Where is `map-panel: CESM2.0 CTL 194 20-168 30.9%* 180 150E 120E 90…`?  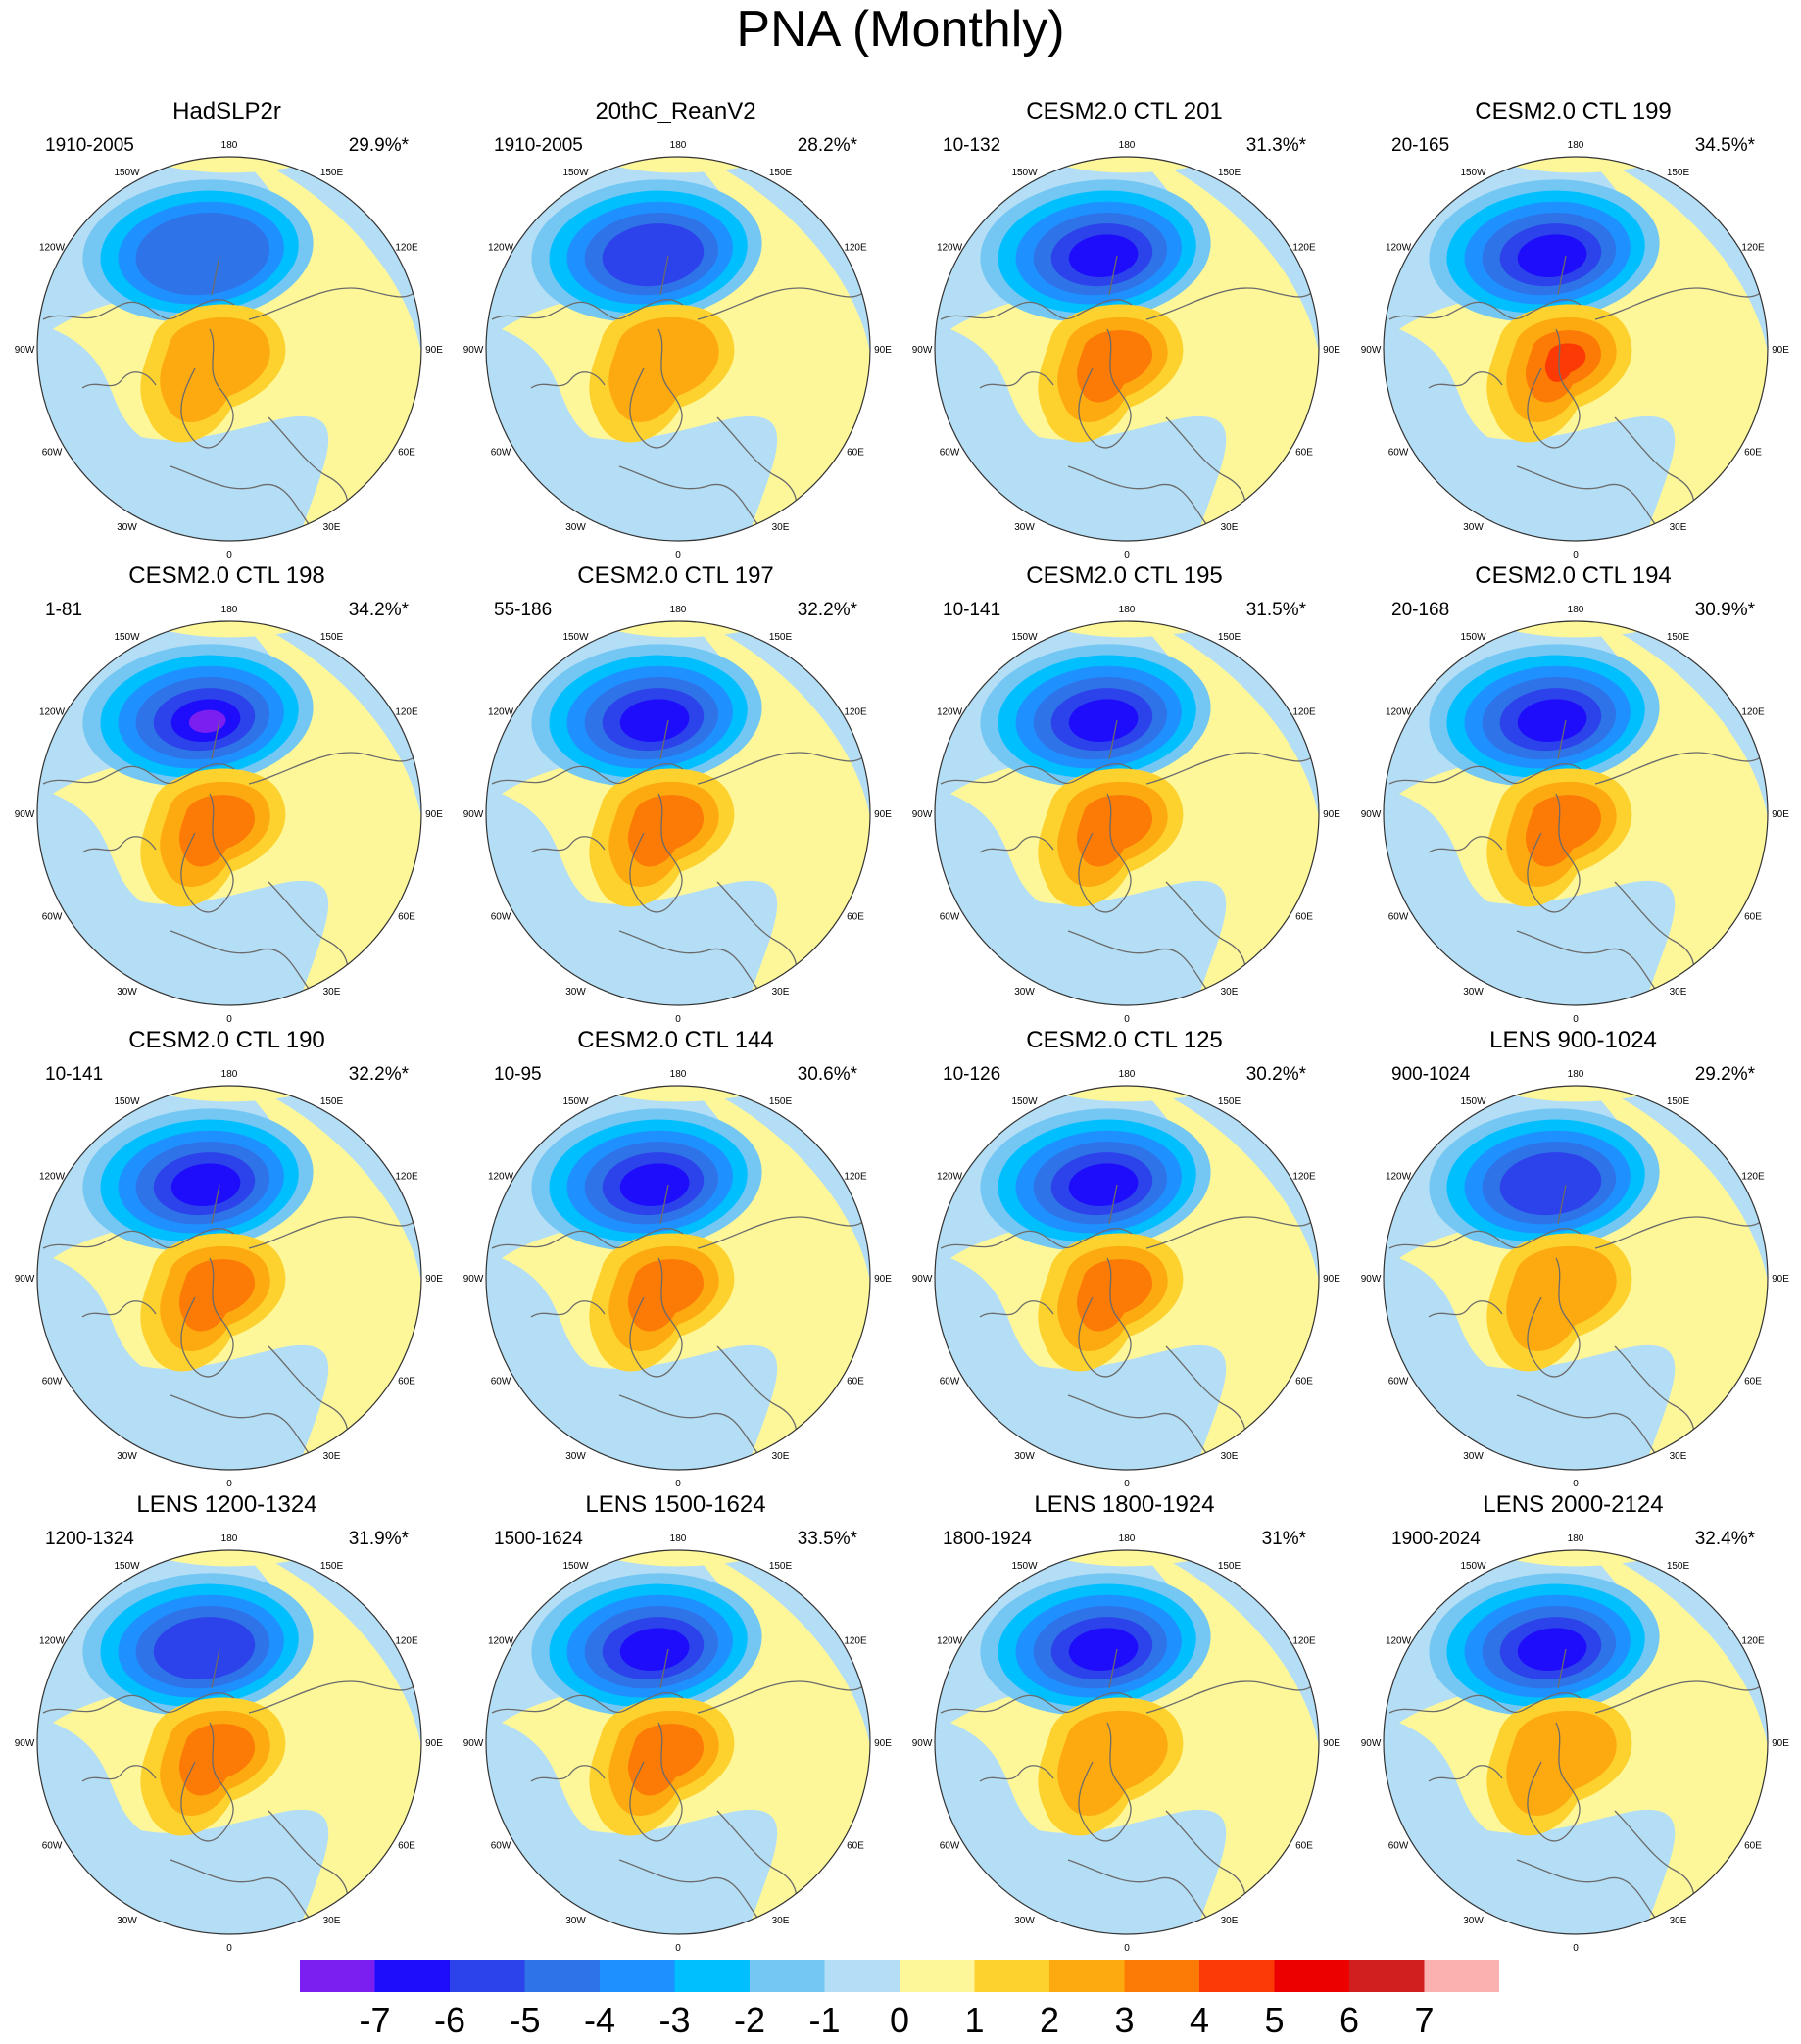 map-panel: CESM2.0 CTL 194 20-168 30.9%* 180 150E 120E 90… is located at coordinates (1573, 795).